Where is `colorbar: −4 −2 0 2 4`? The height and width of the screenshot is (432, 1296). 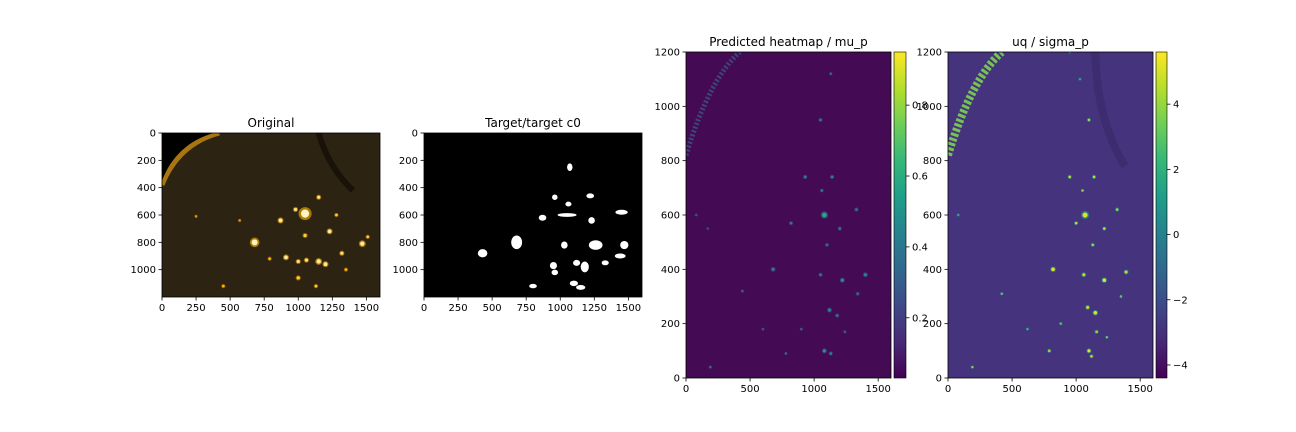 colorbar: −4 −2 0 2 4 is located at coordinates (1171, 215).